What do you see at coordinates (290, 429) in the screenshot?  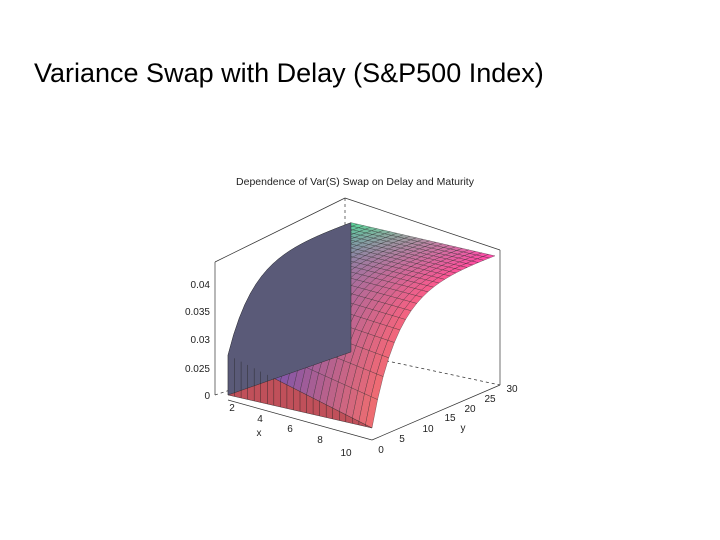 I see `x-tick-label: 6` at bounding box center [290, 429].